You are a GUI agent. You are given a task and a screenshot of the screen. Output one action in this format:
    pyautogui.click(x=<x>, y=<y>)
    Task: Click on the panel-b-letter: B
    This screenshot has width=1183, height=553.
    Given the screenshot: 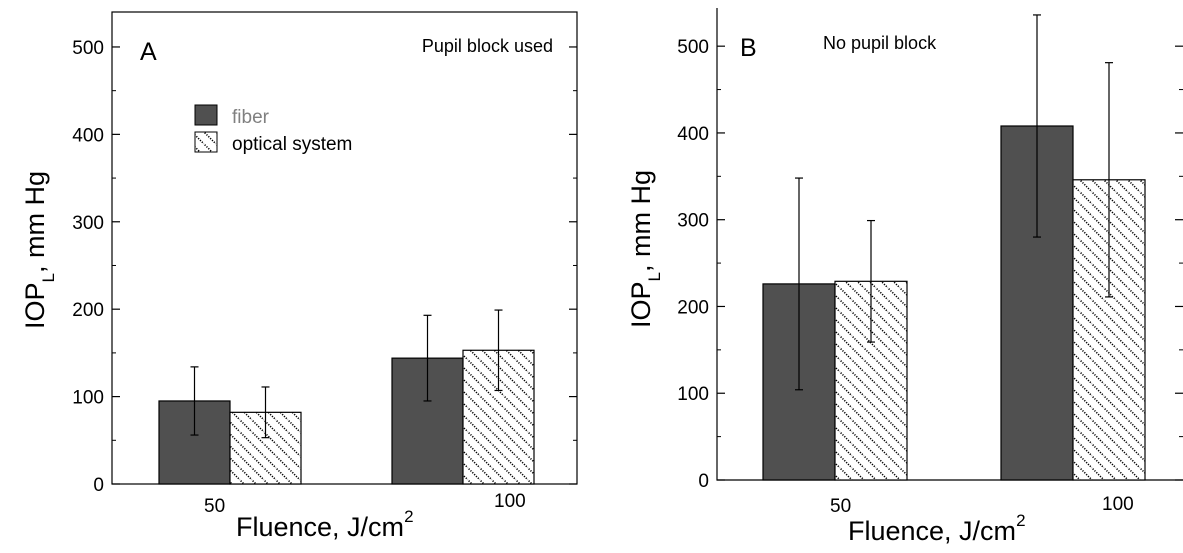 What is the action you would take?
    pyautogui.click(x=748, y=48)
    